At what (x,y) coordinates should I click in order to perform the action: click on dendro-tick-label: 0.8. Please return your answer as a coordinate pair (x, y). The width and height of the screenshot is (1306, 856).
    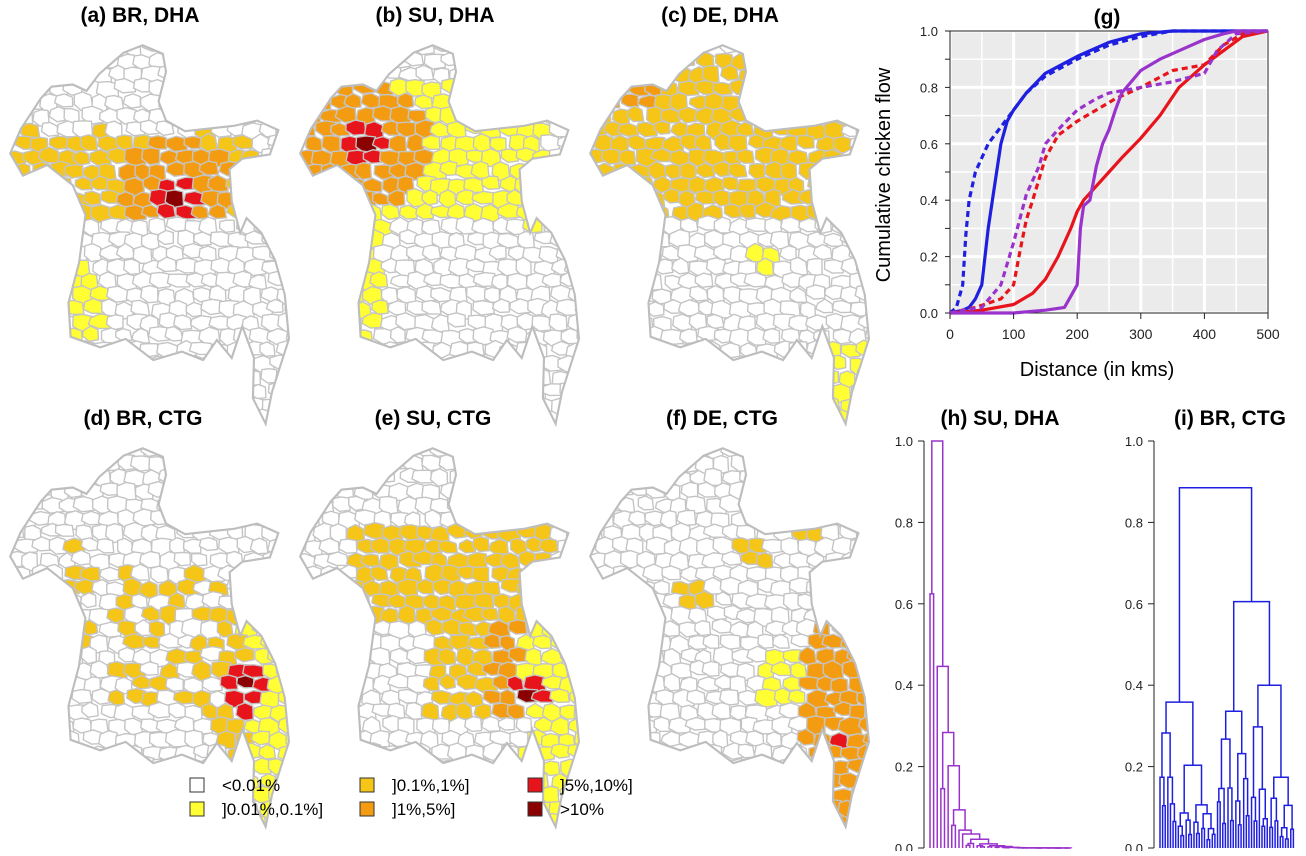
    Looking at the image, I should click on (1134, 522).